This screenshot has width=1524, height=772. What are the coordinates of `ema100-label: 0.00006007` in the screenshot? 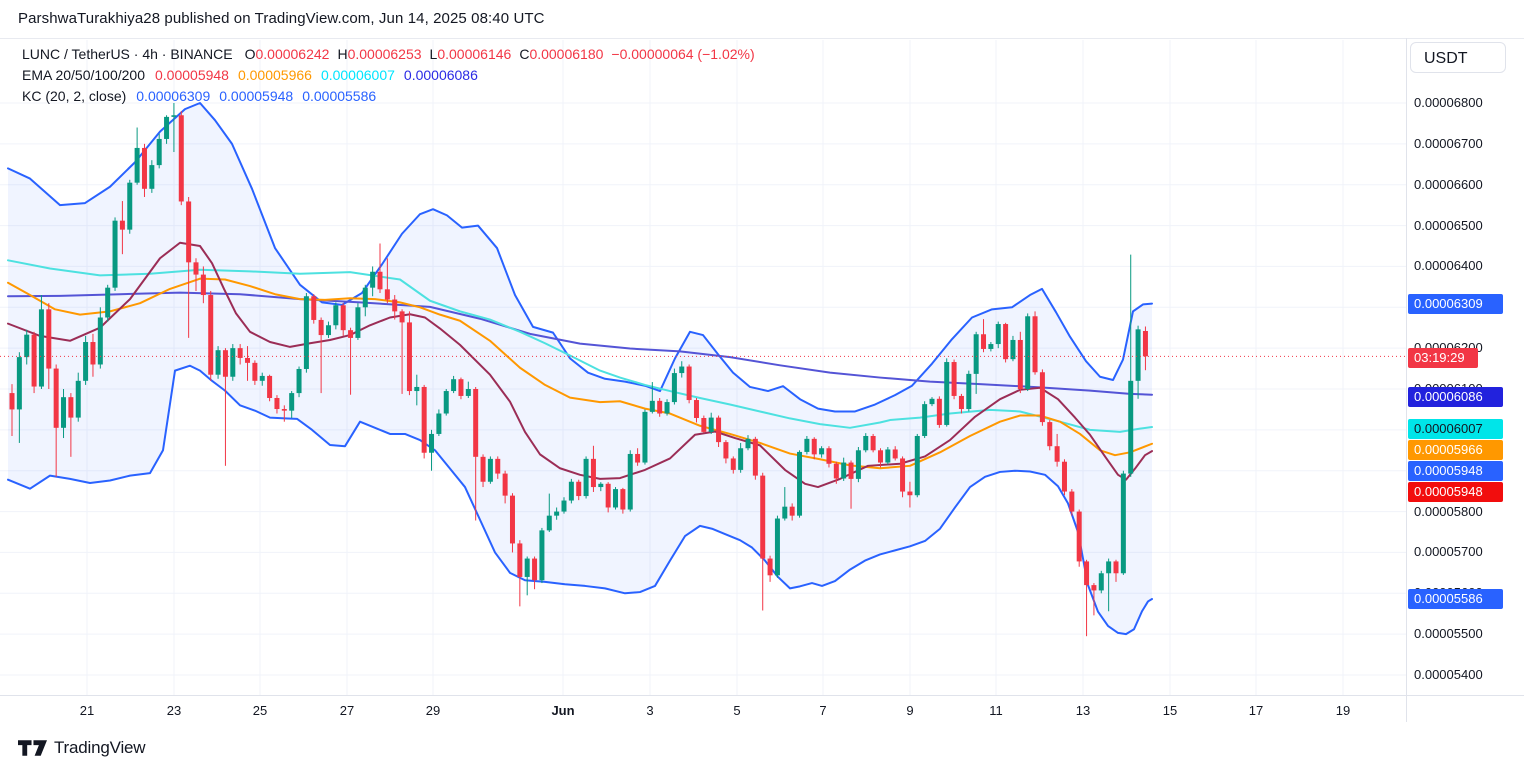 It's located at (1455, 429).